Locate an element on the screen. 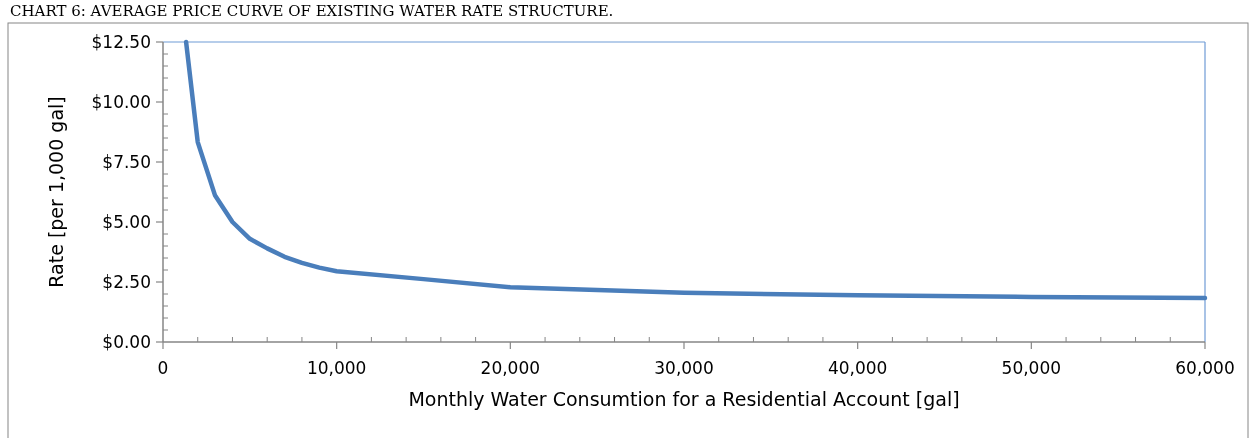  x-tick-label: 50,000 is located at coordinates (1031, 368).